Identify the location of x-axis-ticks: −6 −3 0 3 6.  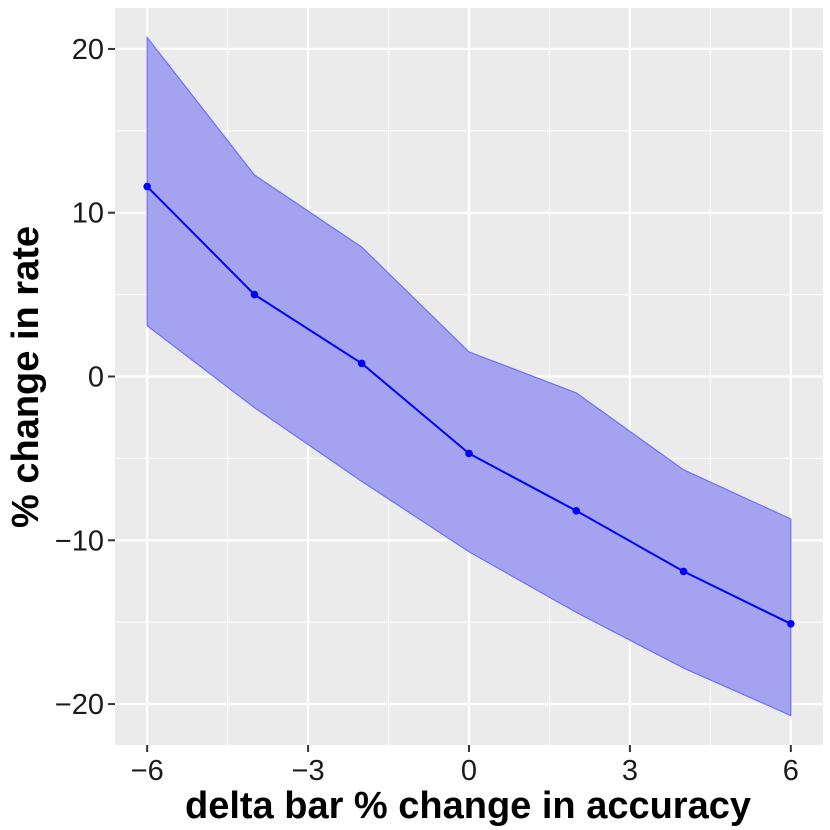
(465, 766).